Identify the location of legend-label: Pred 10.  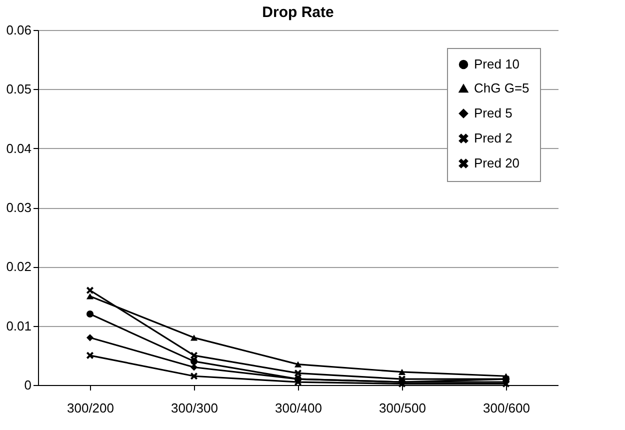
(497, 64).